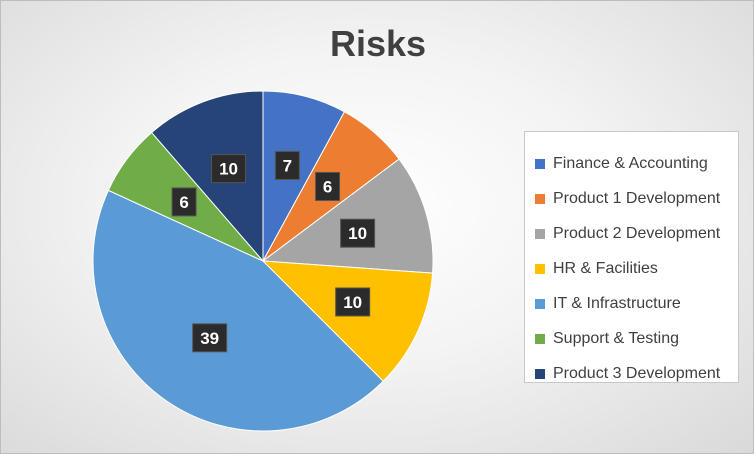 Image resolution: width=754 pixels, height=455 pixels. Describe the element at coordinates (605, 268) in the screenshot. I see `legend-label: HR & Facilities` at that location.